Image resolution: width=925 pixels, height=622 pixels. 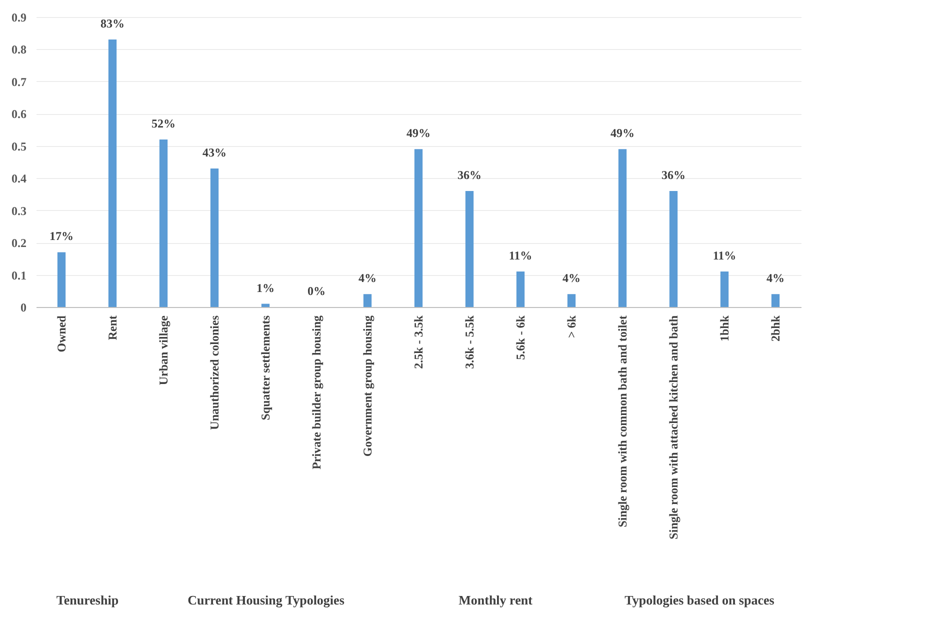 I want to click on x-tick-label: Unauthorized colonies, so click(x=215, y=372).